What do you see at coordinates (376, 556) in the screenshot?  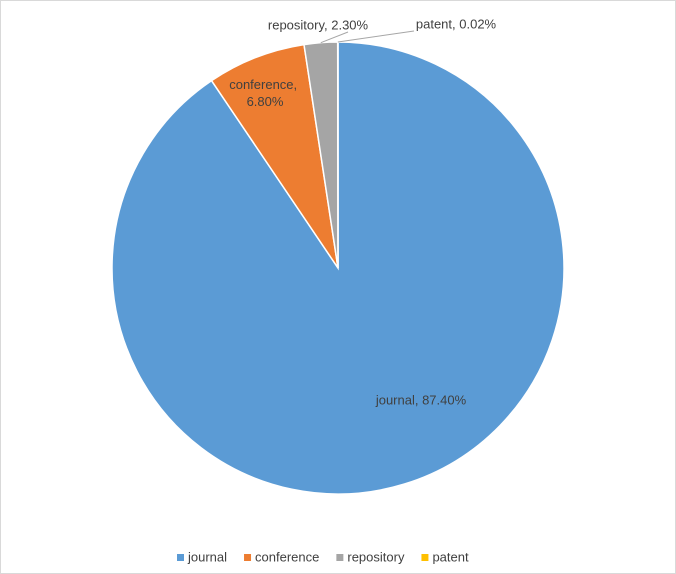 I see `legend-label: repository` at bounding box center [376, 556].